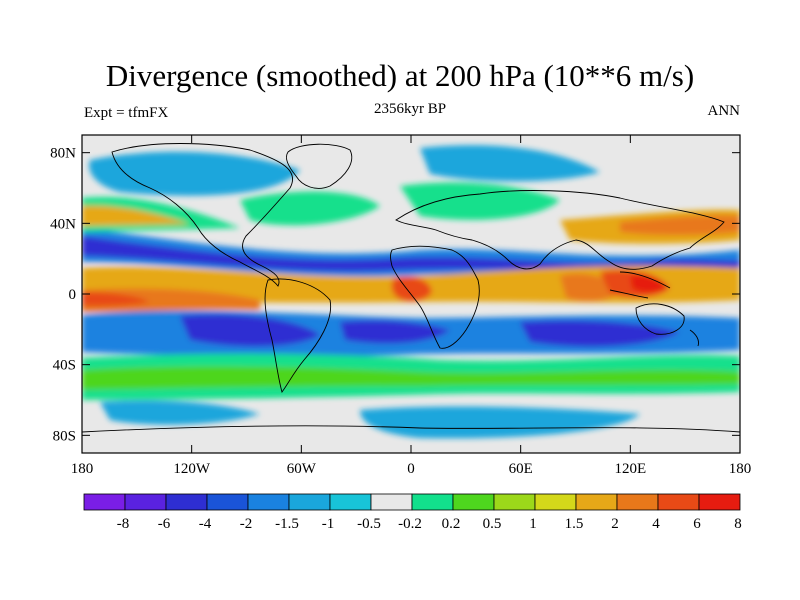  What do you see at coordinates (205, 524) in the screenshot?
I see `colorbar-label: -4` at bounding box center [205, 524].